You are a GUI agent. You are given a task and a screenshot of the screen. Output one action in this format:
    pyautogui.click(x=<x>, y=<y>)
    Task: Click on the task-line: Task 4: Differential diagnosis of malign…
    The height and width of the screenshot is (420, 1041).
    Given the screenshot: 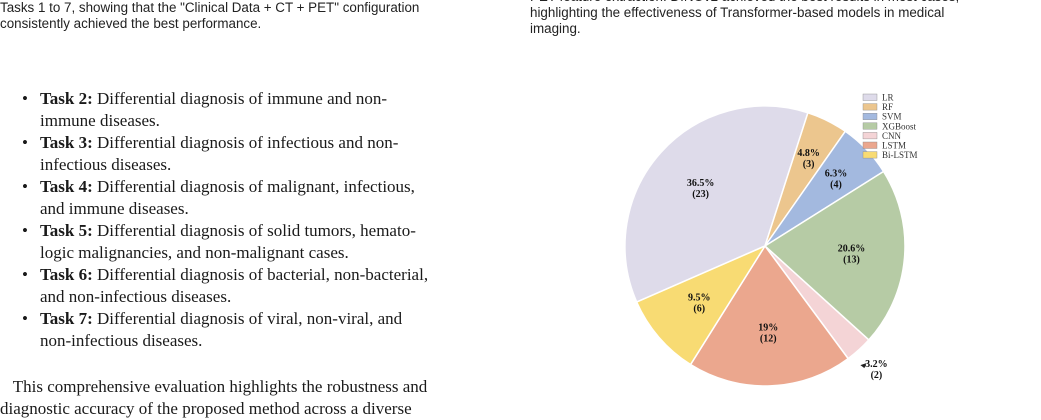 What is the action you would take?
    pyautogui.click(x=284, y=187)
    